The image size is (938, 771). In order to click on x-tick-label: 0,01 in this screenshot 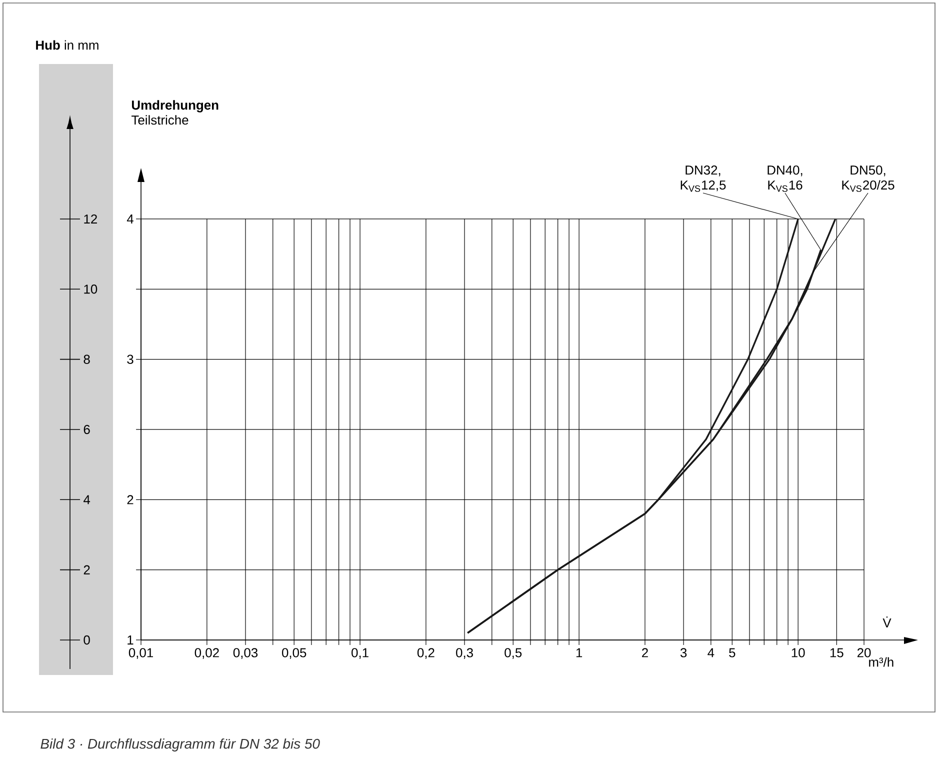, I will do `click(140, 653)`.